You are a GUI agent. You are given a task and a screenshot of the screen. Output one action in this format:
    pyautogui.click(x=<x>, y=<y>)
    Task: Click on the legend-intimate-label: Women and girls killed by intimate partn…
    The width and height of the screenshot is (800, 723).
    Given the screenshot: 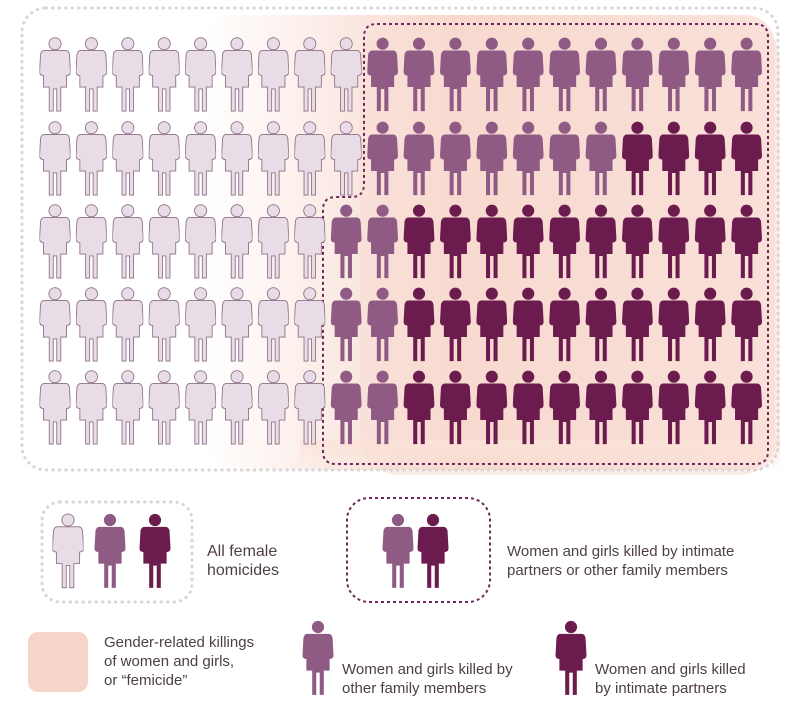 What is the action you would take?
    pyautogui.click(x=670, y=679)
    